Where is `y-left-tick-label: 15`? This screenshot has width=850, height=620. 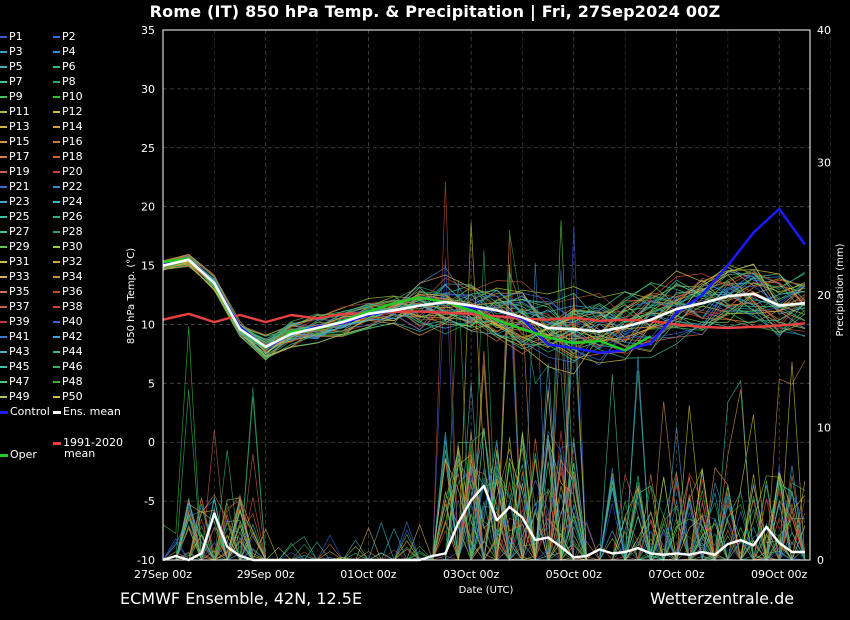
y-left-tick-label: 15 is located at coordinates (148, 266).